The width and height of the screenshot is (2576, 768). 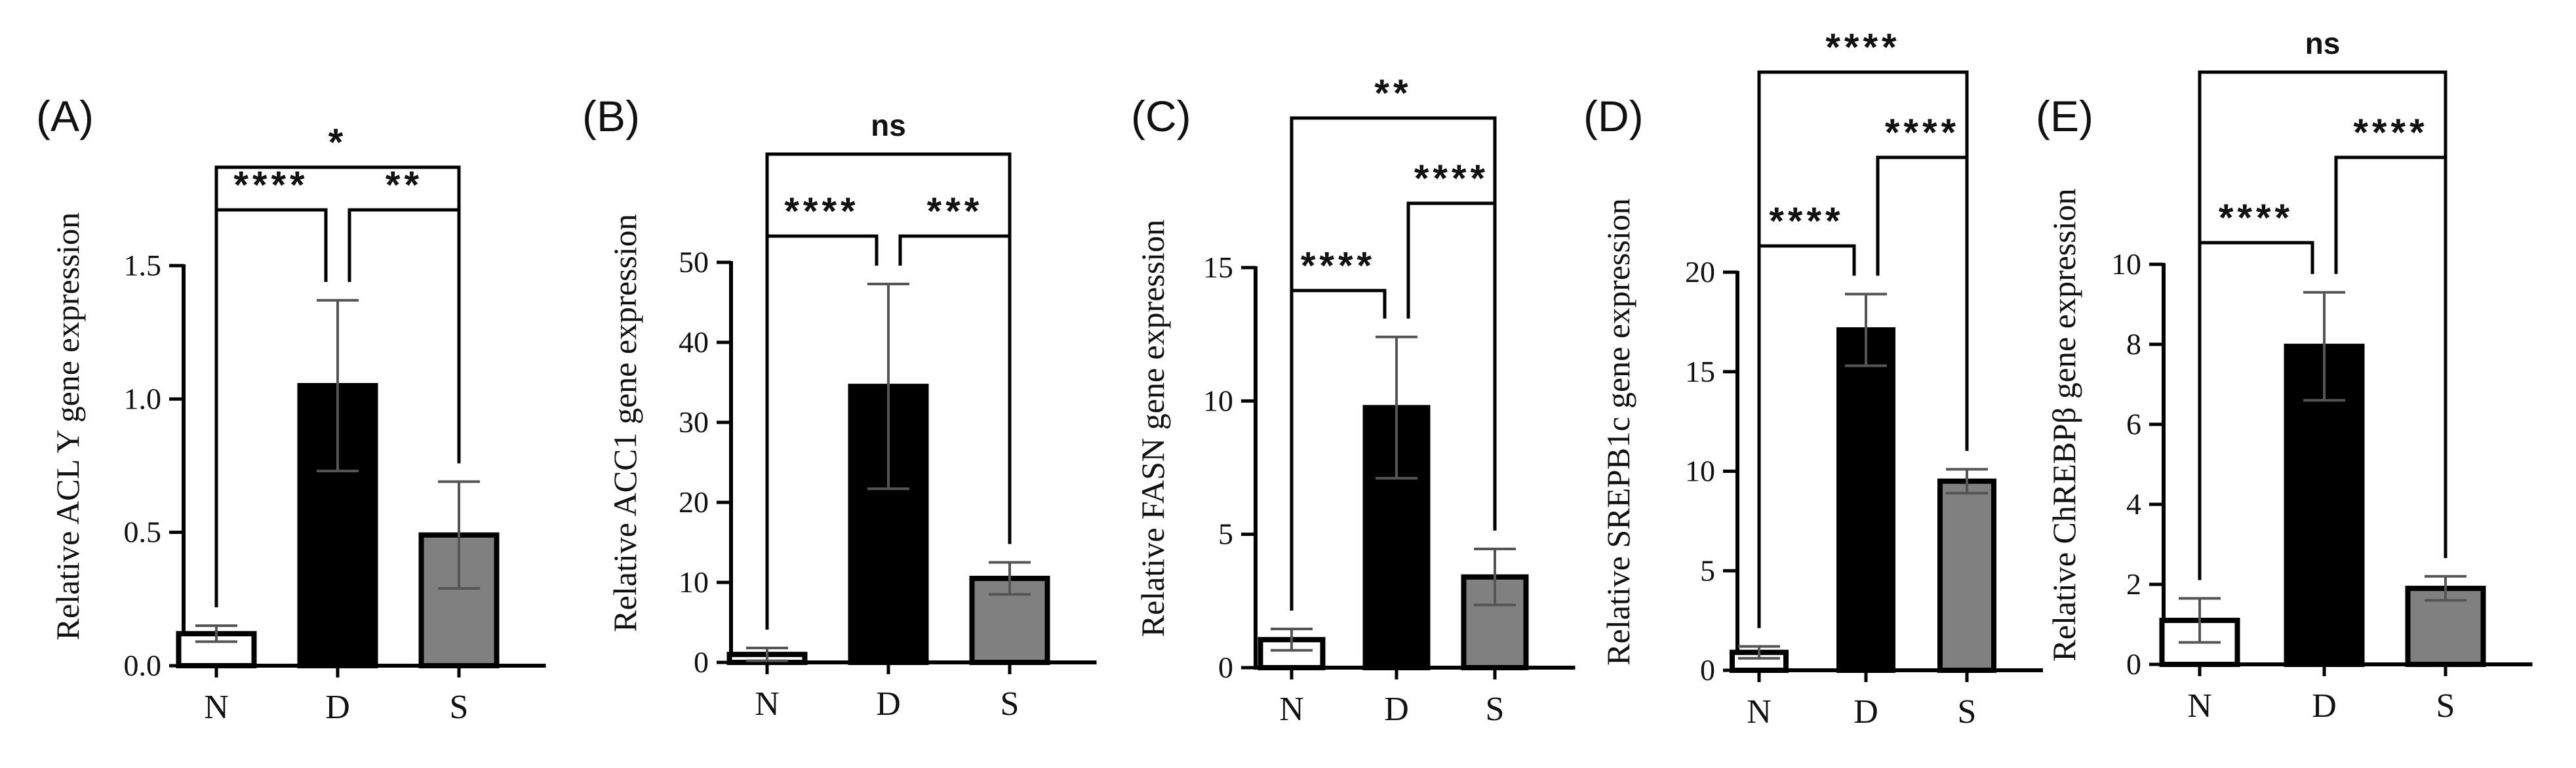 I want to click on y-axis-label: Relative ACC1 gene expression, so click(x=624, y=423).